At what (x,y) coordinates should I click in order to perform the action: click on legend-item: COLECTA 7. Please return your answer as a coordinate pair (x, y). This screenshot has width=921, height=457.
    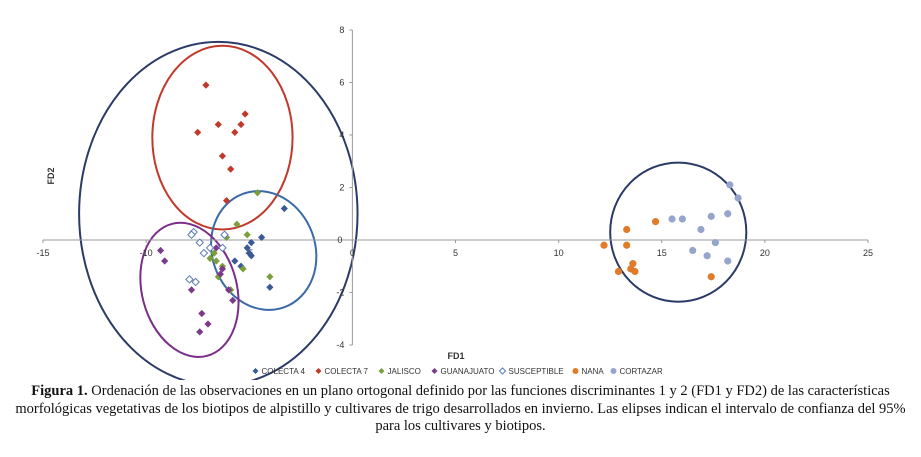
    Looking at the image, I should click on (342, 371).